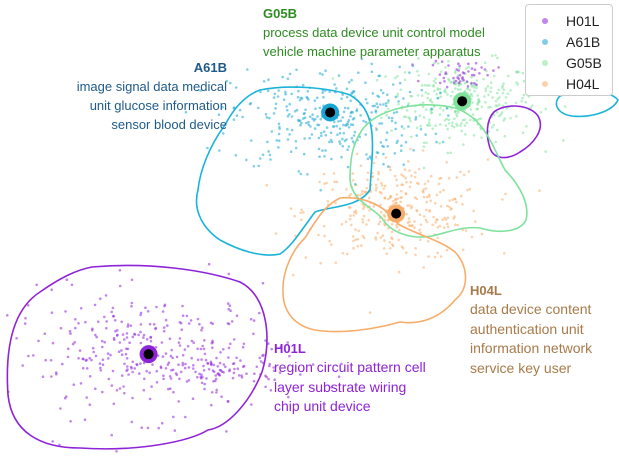 Image resolution: width=619 pixels, height=461 pixels. What do you see at coordinates (583, 41) in the screenshot?
I see `legend-label-a61b: A61B` at bounding box center [583, 41].